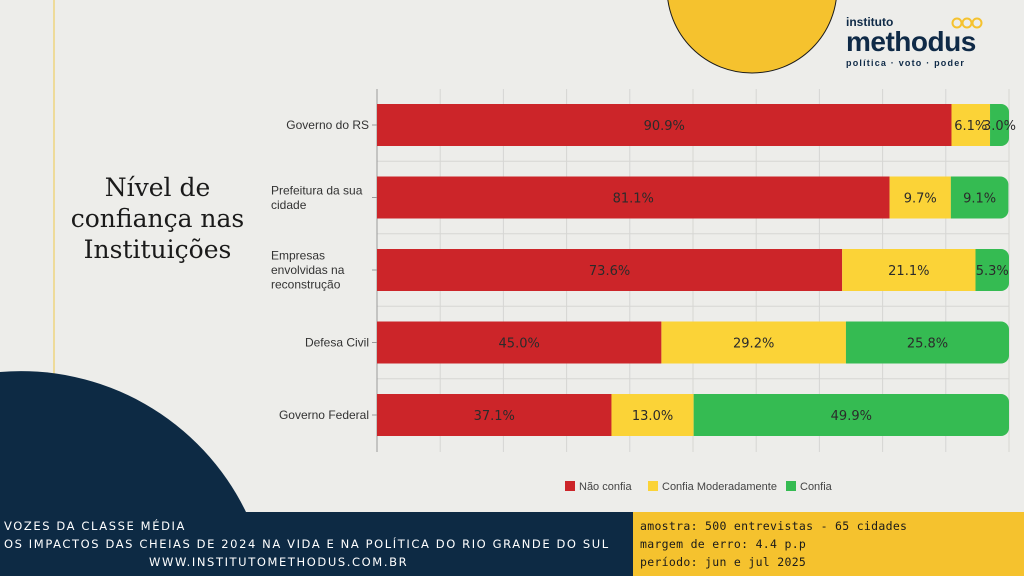 Image resolution: width=1024 pixels, height=576 pixels. What do you see at coordinates (279, 562) in the screenshot?
I see `footer-website: WWW.INSTITUTOMETHODUS.COM.BR` at bounding box center [279, 562].